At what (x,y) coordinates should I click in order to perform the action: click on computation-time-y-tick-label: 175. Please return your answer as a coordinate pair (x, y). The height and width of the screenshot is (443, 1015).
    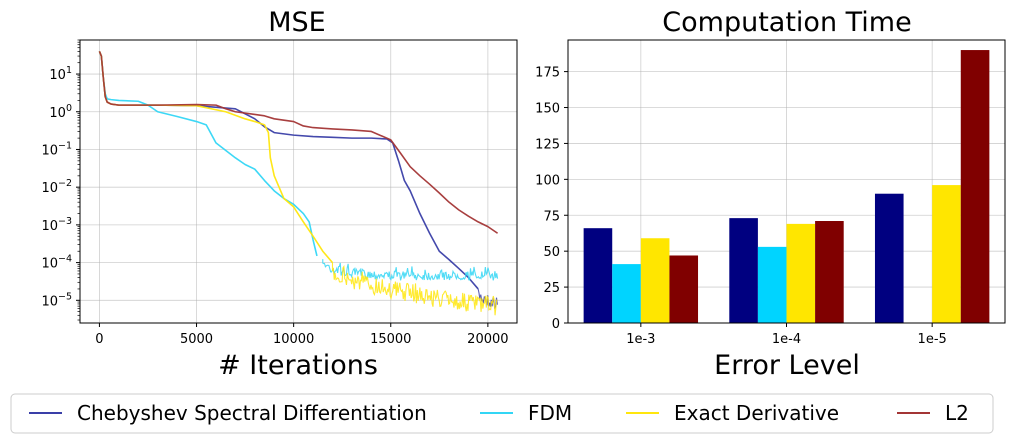
    Looking at the image, I should click on (547, 73).